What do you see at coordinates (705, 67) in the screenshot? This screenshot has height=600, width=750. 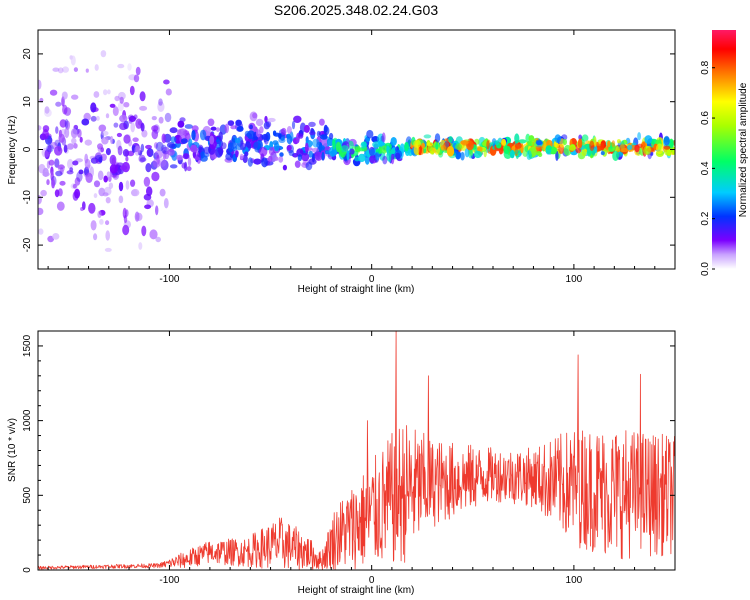 I see `colorbar-tick-label: 0.8` at bounding box center [705, 67].